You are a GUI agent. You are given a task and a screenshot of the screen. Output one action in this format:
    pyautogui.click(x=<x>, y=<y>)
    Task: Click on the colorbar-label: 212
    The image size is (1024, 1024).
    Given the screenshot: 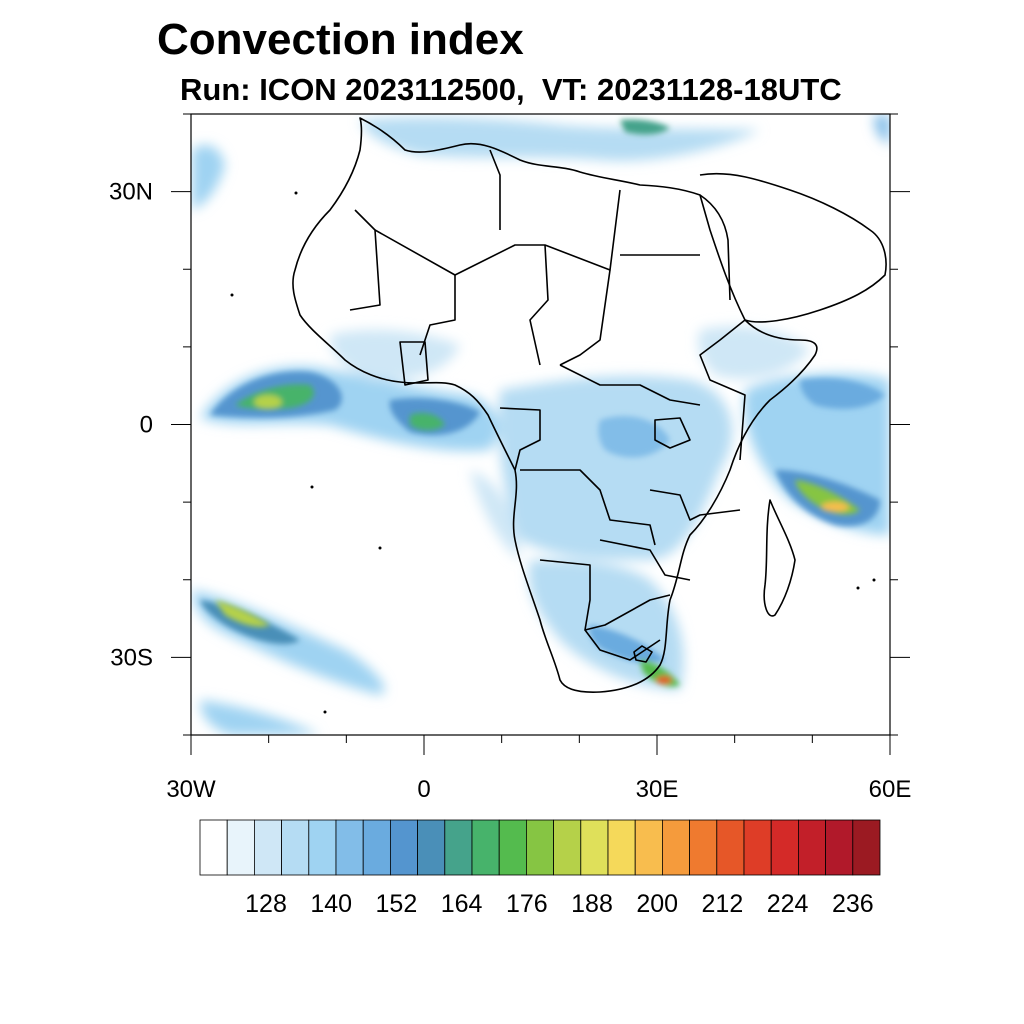 What is the action you would take?
    pyautogui.click(x=723, y=904)
    